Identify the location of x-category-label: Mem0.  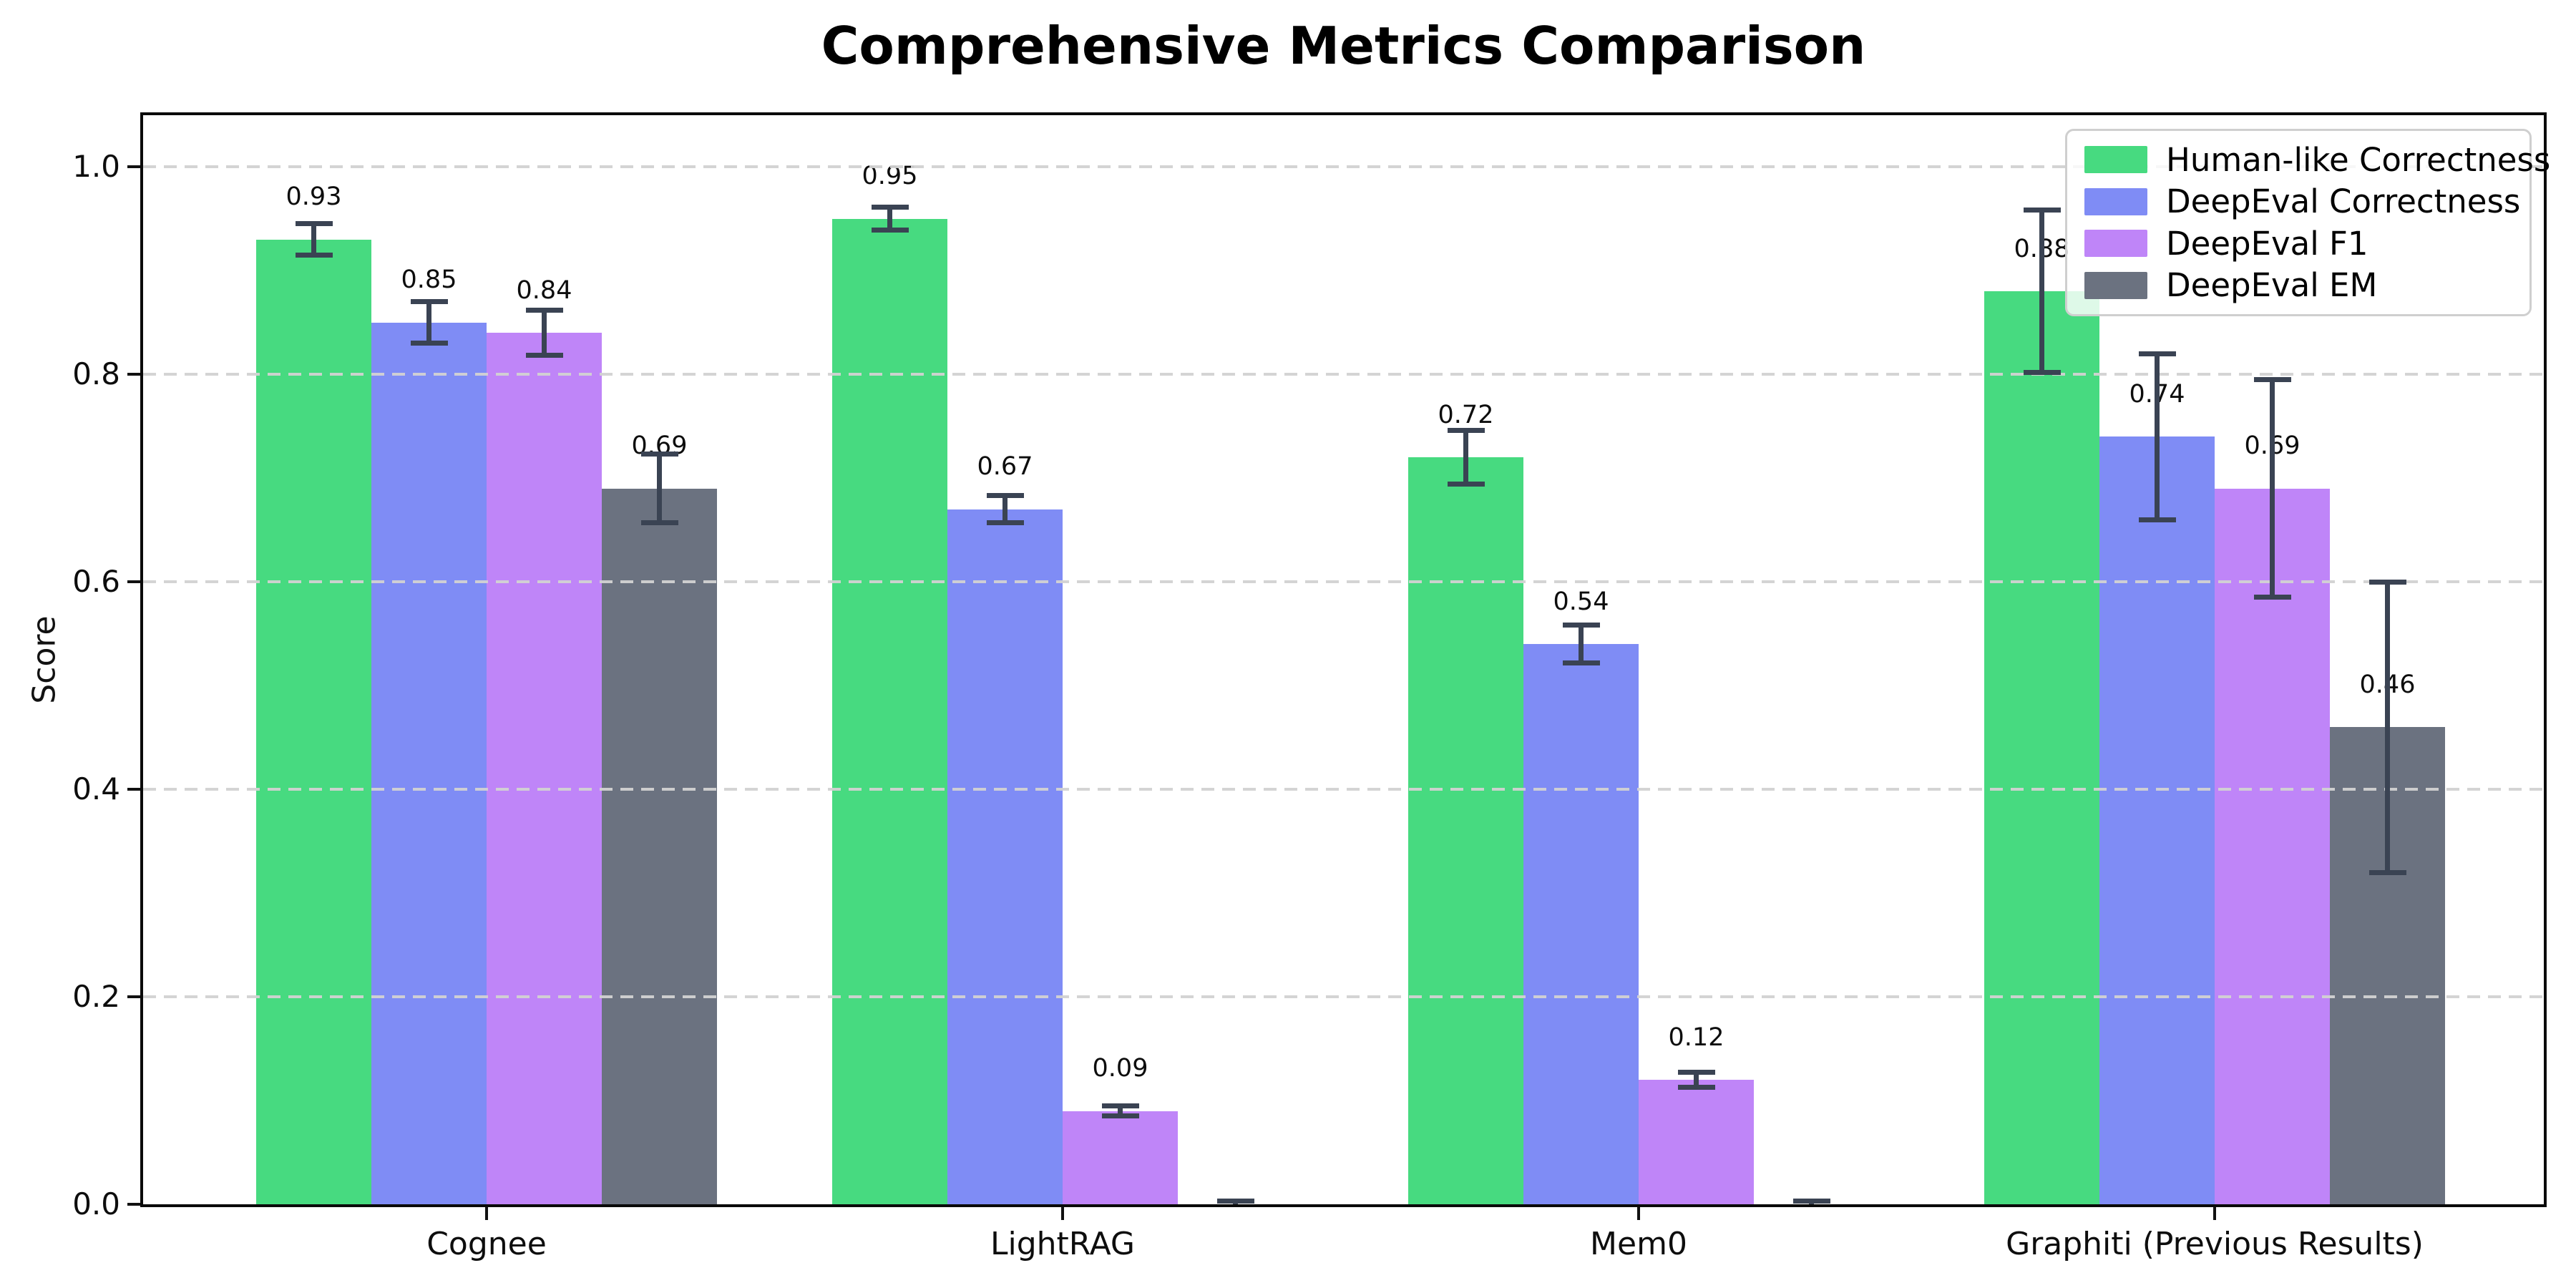
(1638, 1244).